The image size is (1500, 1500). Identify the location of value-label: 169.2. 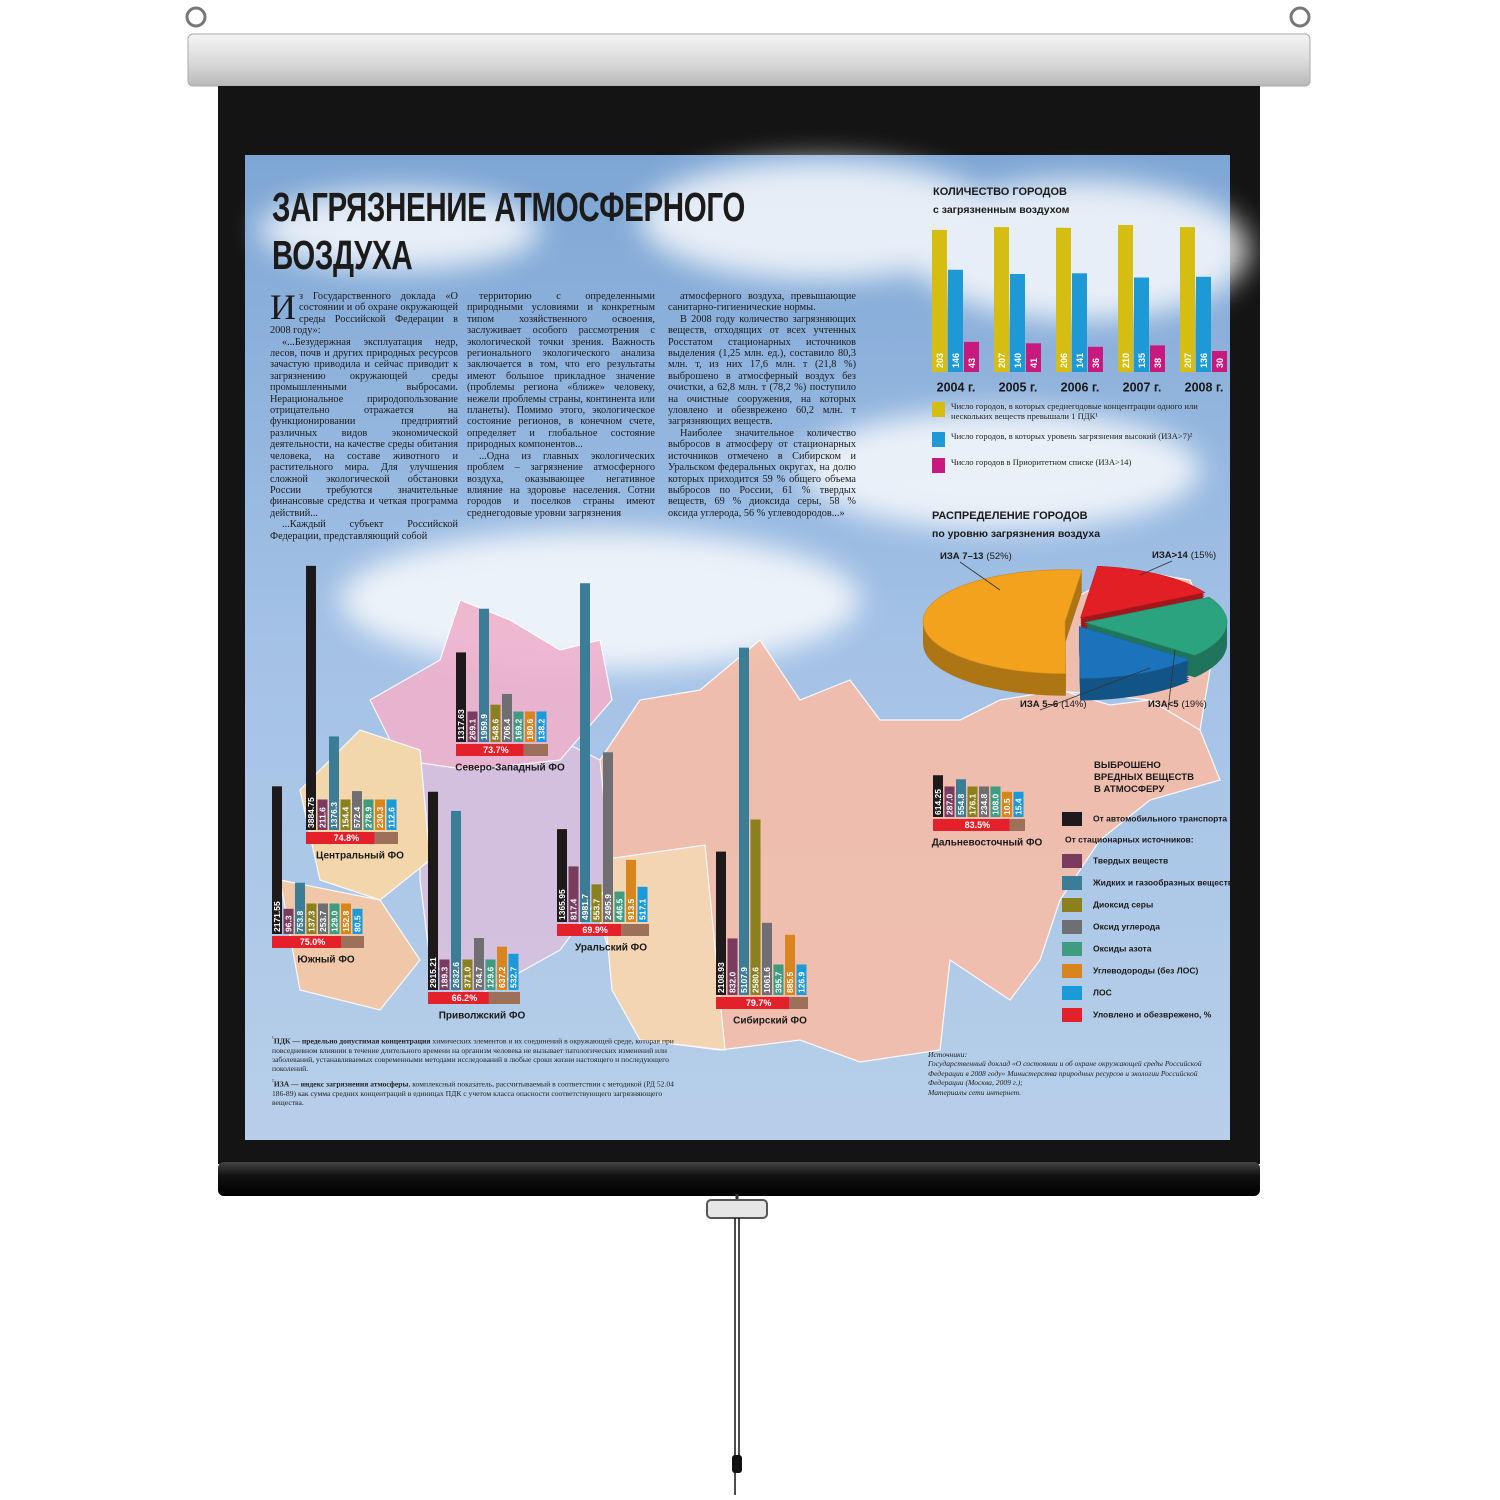
(518, 729).